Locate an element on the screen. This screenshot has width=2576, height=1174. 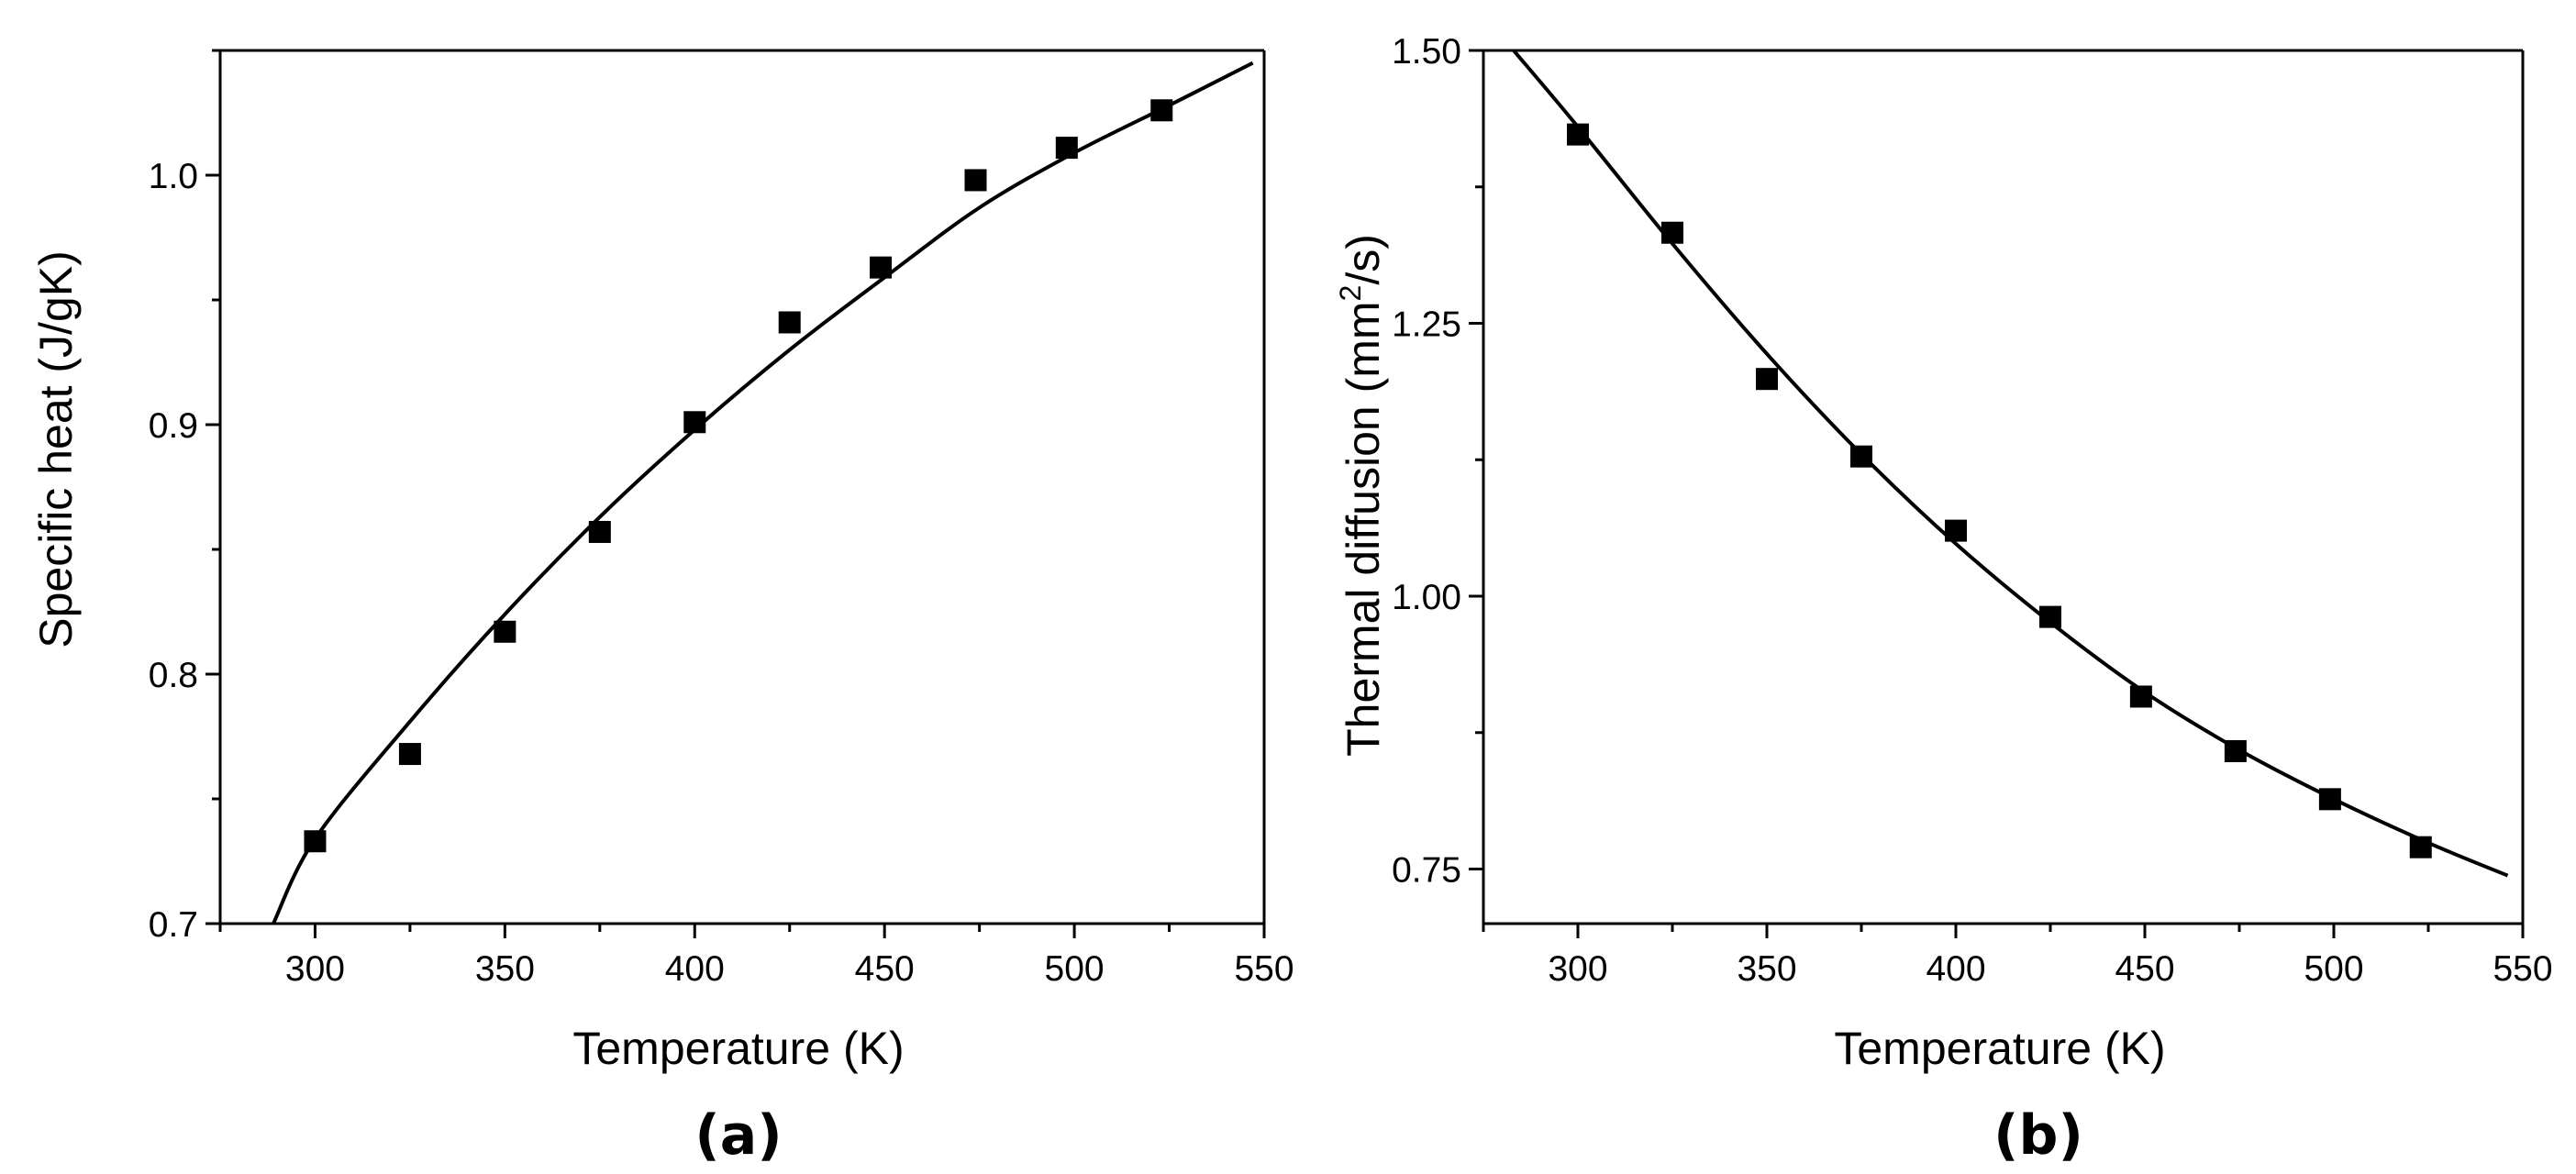
x-tick-label-b: 350 is located at coordinates (1766, 969).